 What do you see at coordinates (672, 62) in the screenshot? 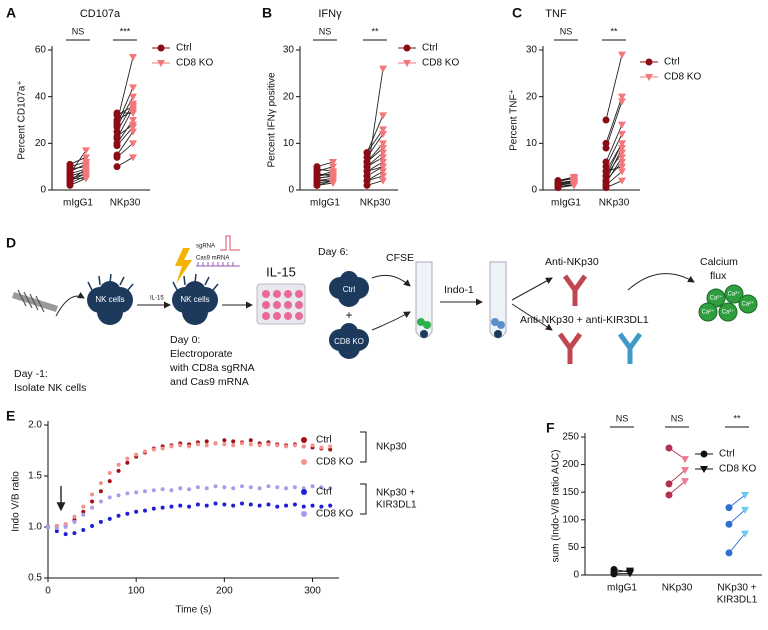
I see `legend-label: Ctrl` at bounding box center [672, 62].